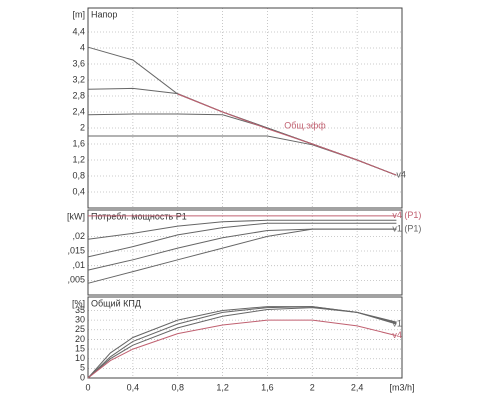  Describe the element at coordinates (177, 387) in the screenshot. I see `x-tick-label: 0,8` at that location.